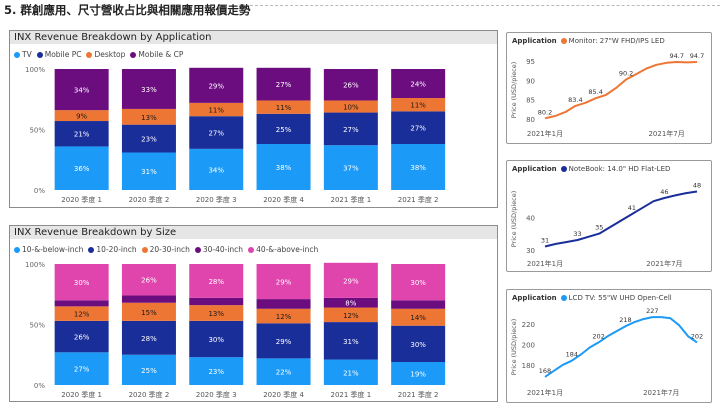 This screenshot has width=720, height=408. I want to click on data-label: 218, so click(625, 320).